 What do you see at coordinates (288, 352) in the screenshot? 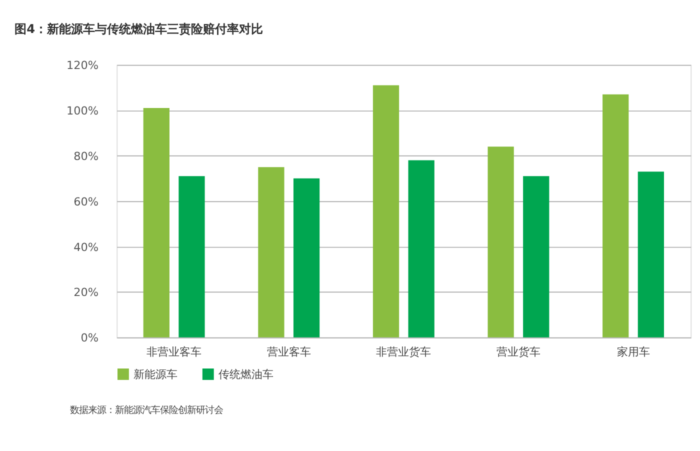
I see `x-tick-label: 营业客车` at bounding box center [288, 352].